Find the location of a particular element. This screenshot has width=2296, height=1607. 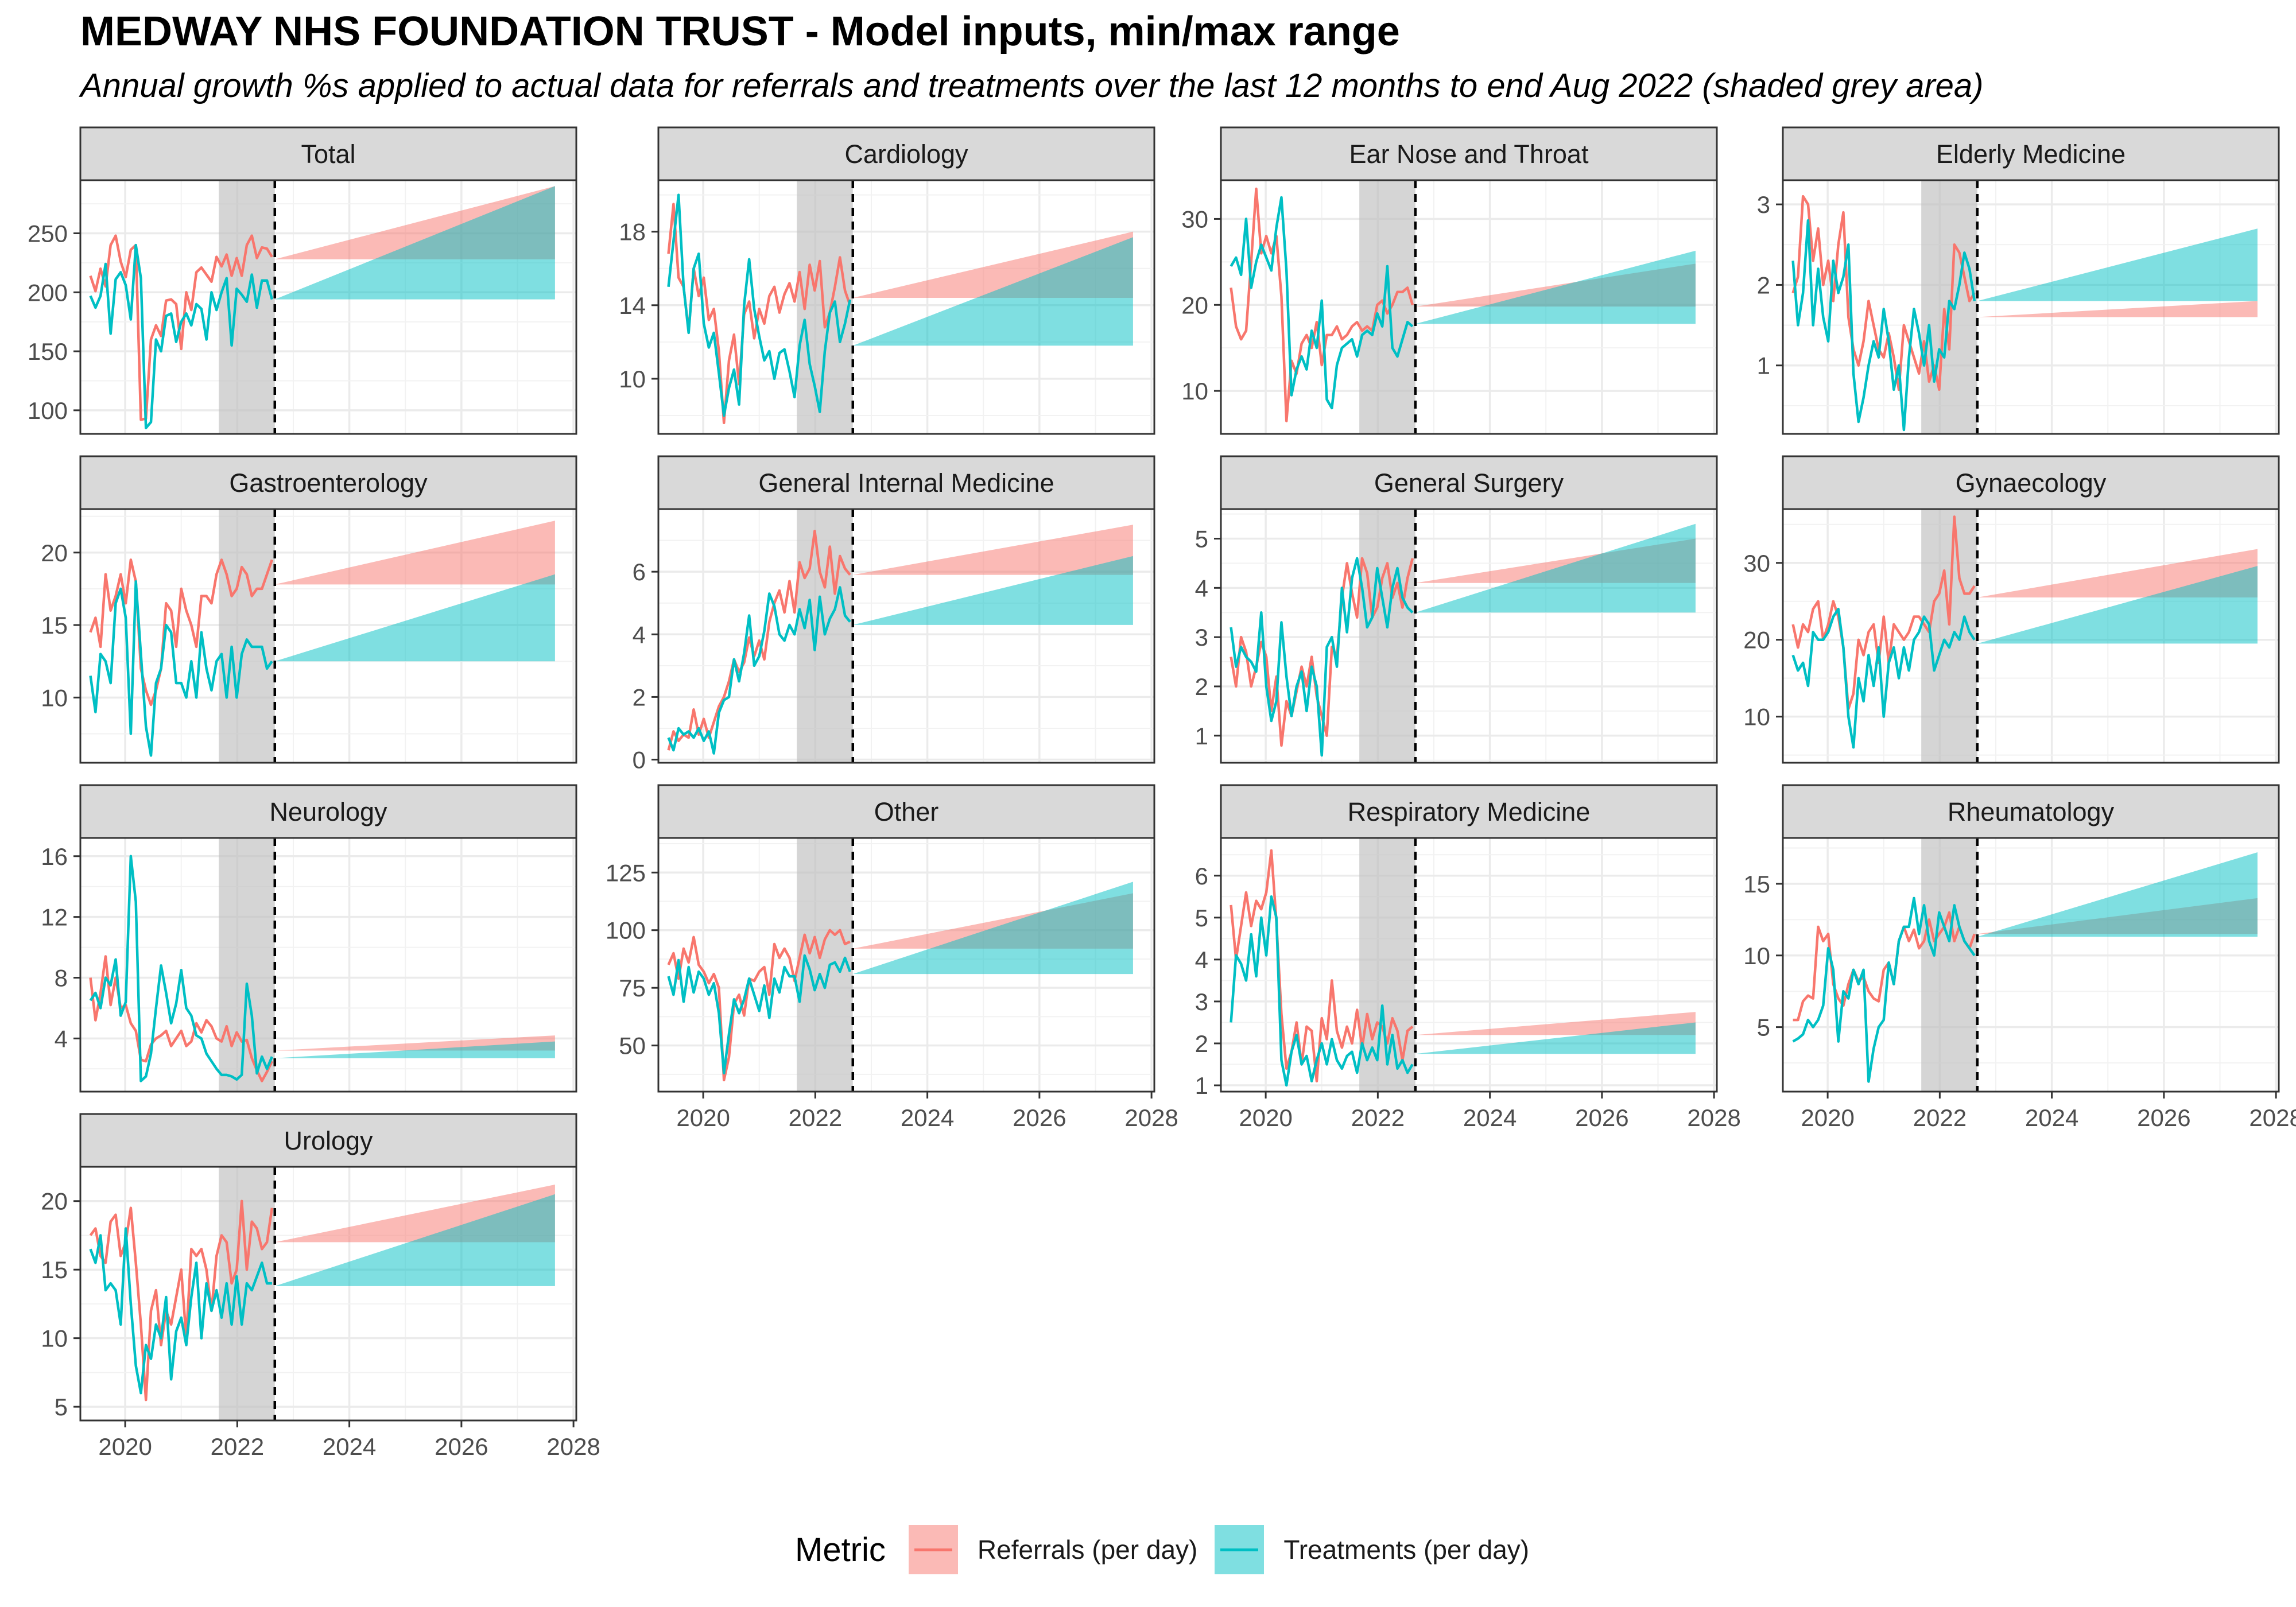

y-tick-label: 250 is located at coordinates (48, 234).